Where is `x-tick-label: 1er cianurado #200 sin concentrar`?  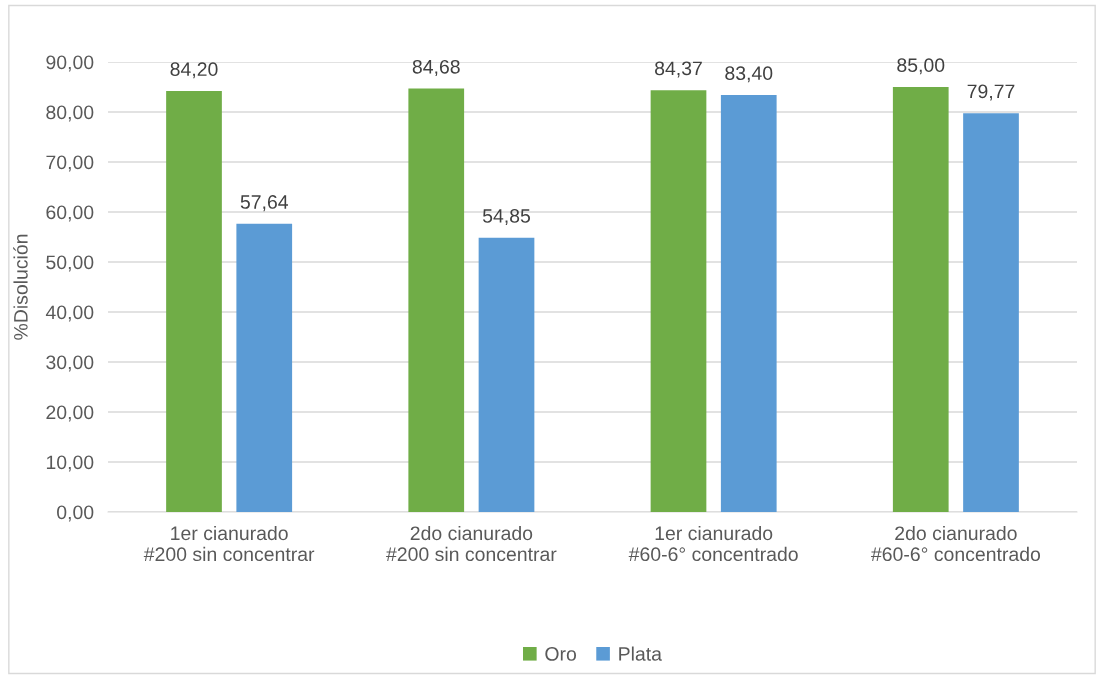
x-tick-label: 1er cianurado #200 sin concentrar is located at coordinates (229, 543).